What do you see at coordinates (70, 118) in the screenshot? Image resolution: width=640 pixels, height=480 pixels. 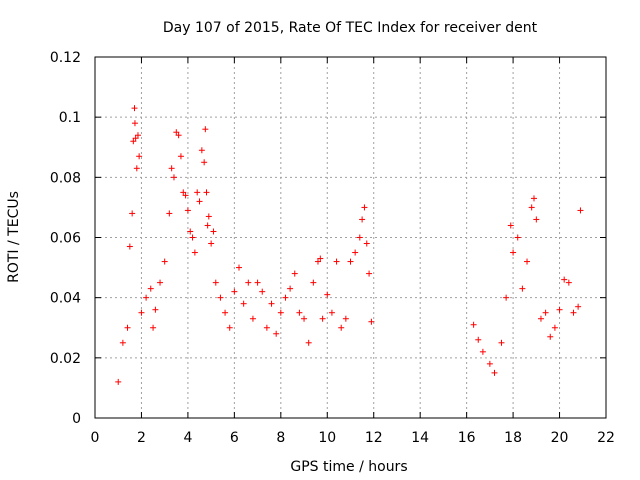 I see `y-tick-label: 0.1` at bounding box center [70, 118].